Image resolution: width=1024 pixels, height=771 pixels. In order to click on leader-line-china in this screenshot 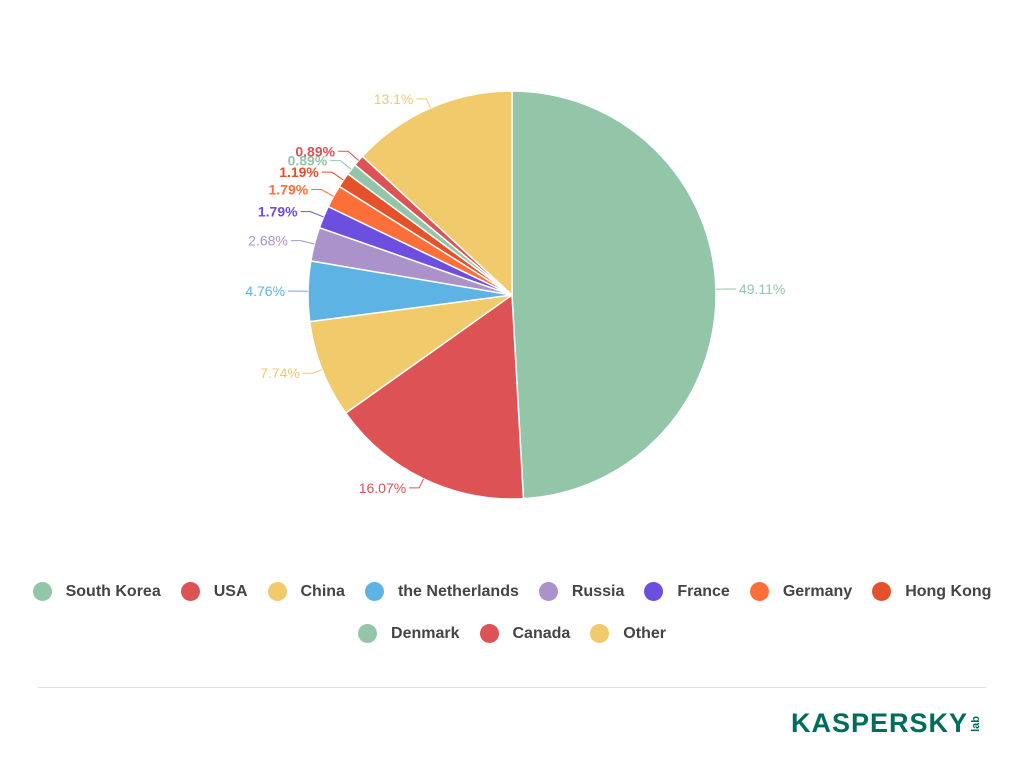, I will do `click(312, 371)`.